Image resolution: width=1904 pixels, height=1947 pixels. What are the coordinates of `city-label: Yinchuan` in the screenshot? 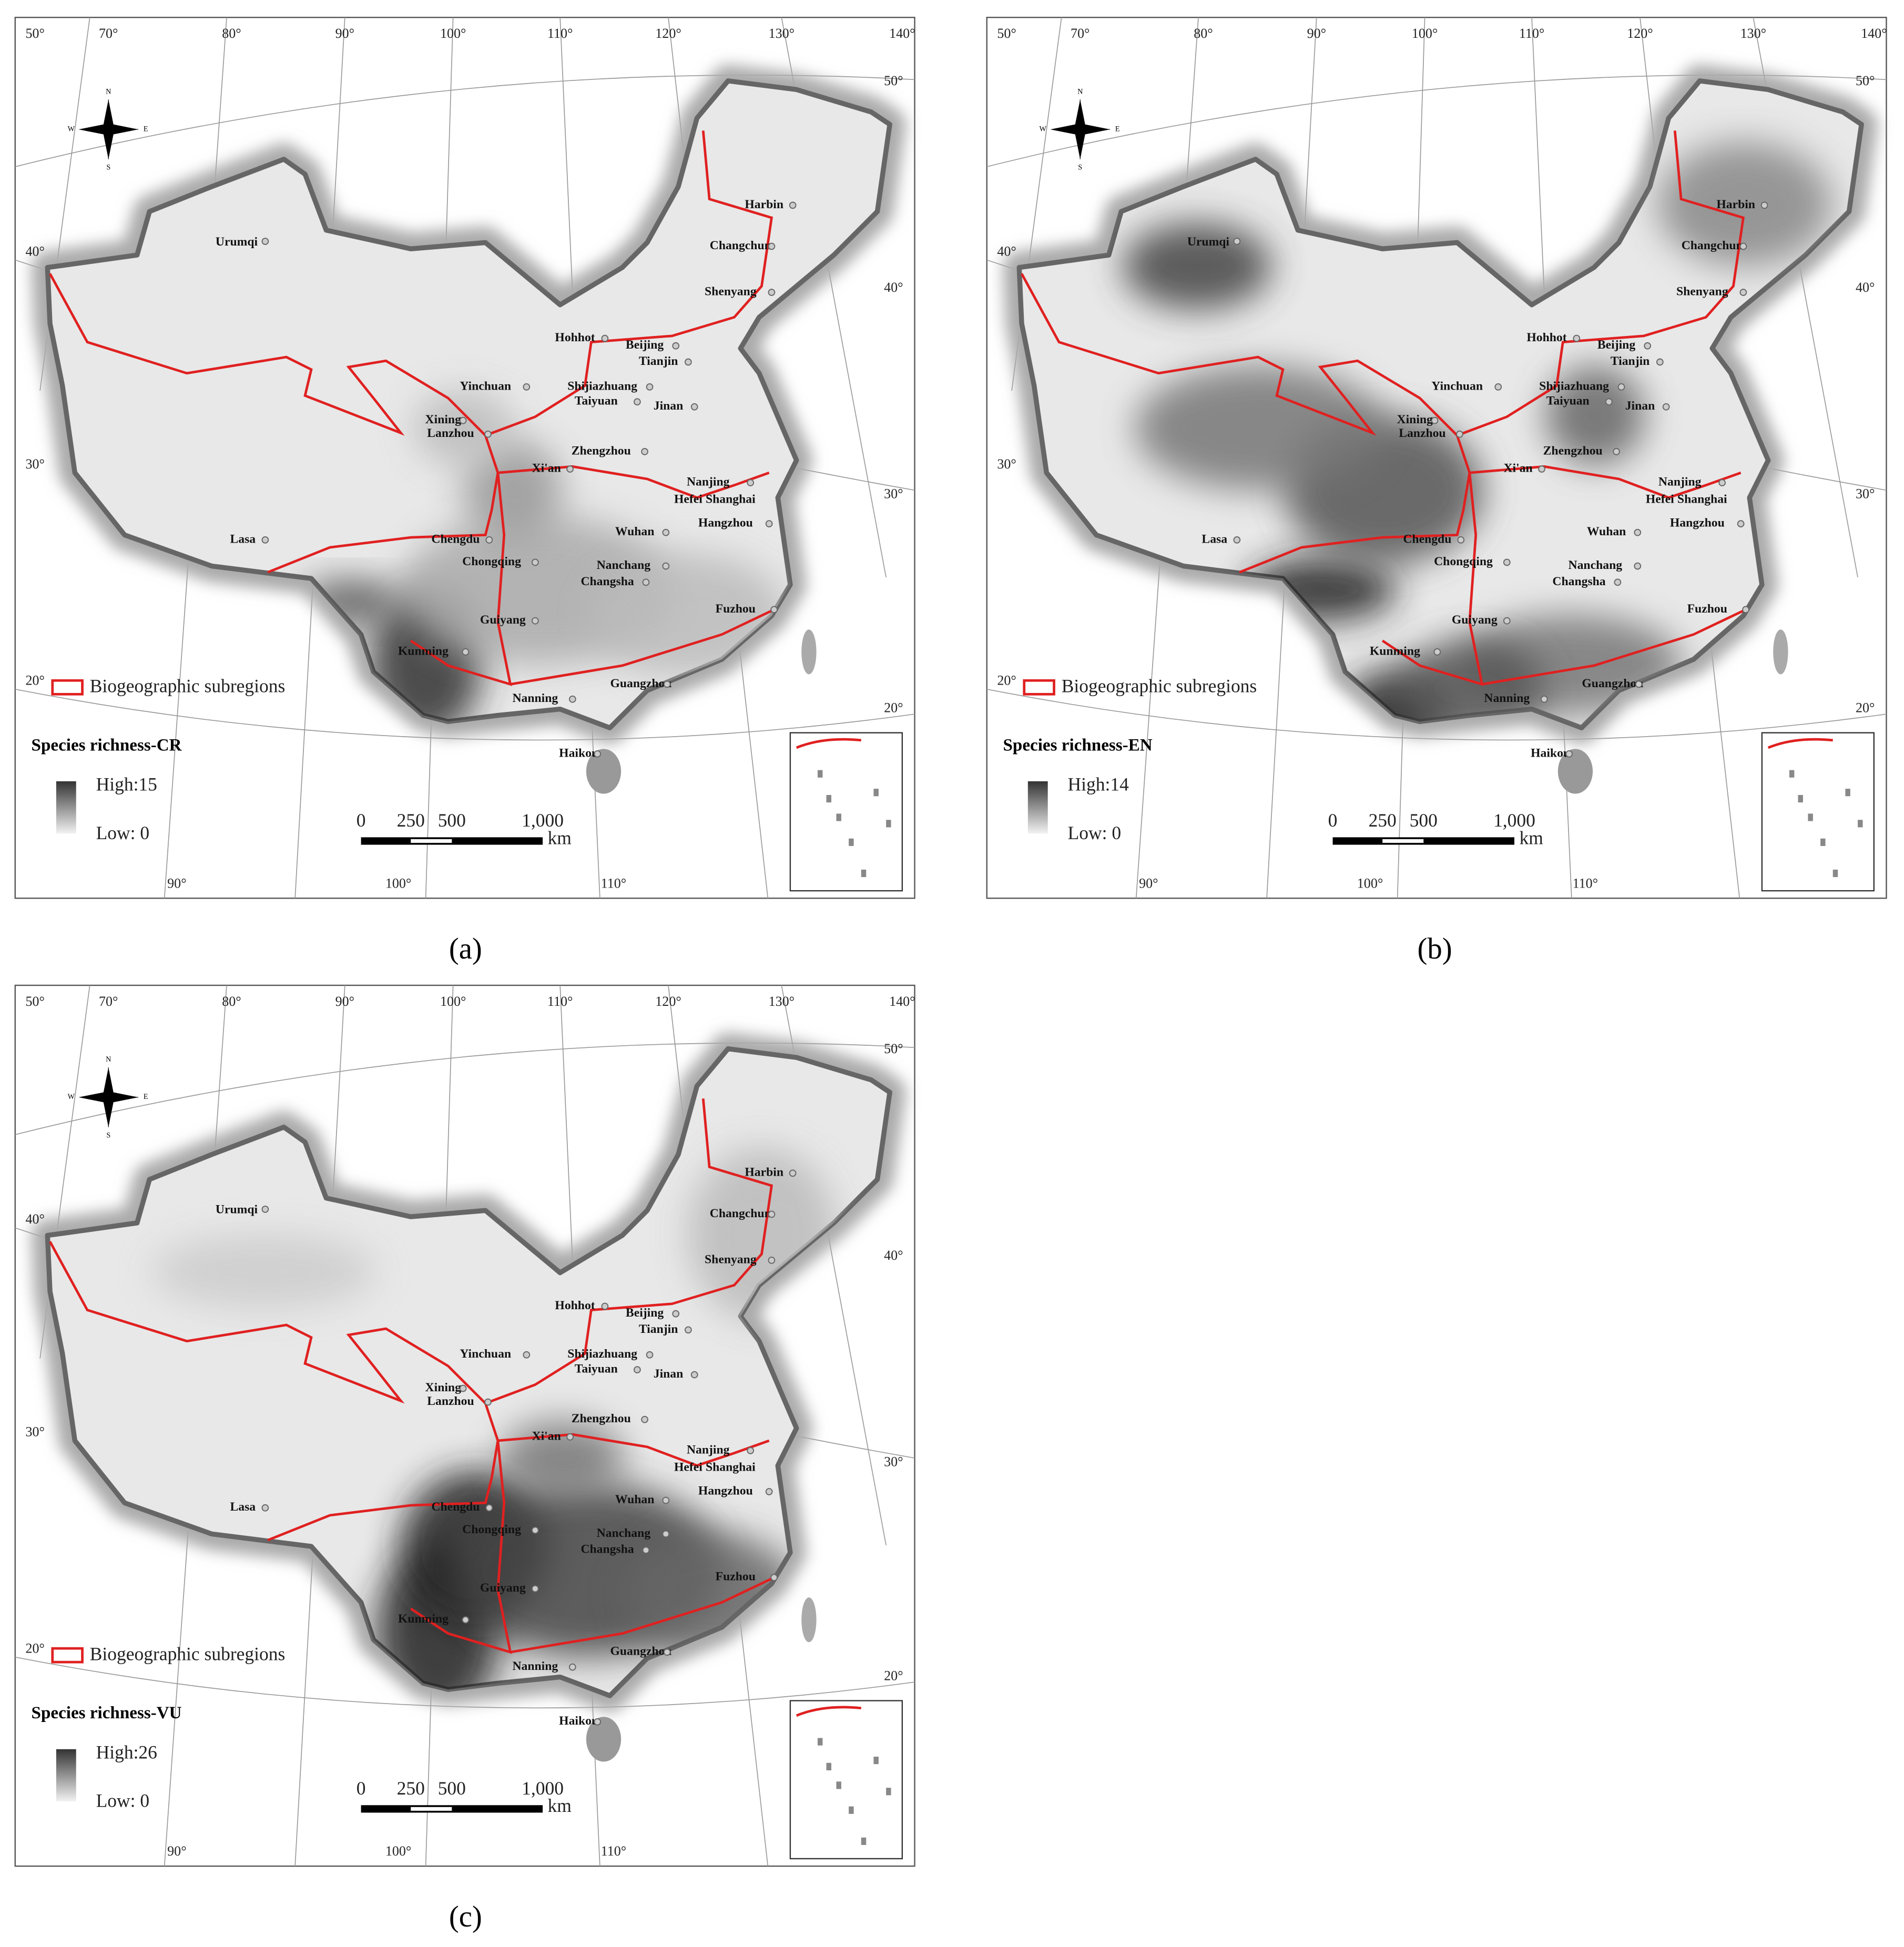 It's located at (485, 1354).